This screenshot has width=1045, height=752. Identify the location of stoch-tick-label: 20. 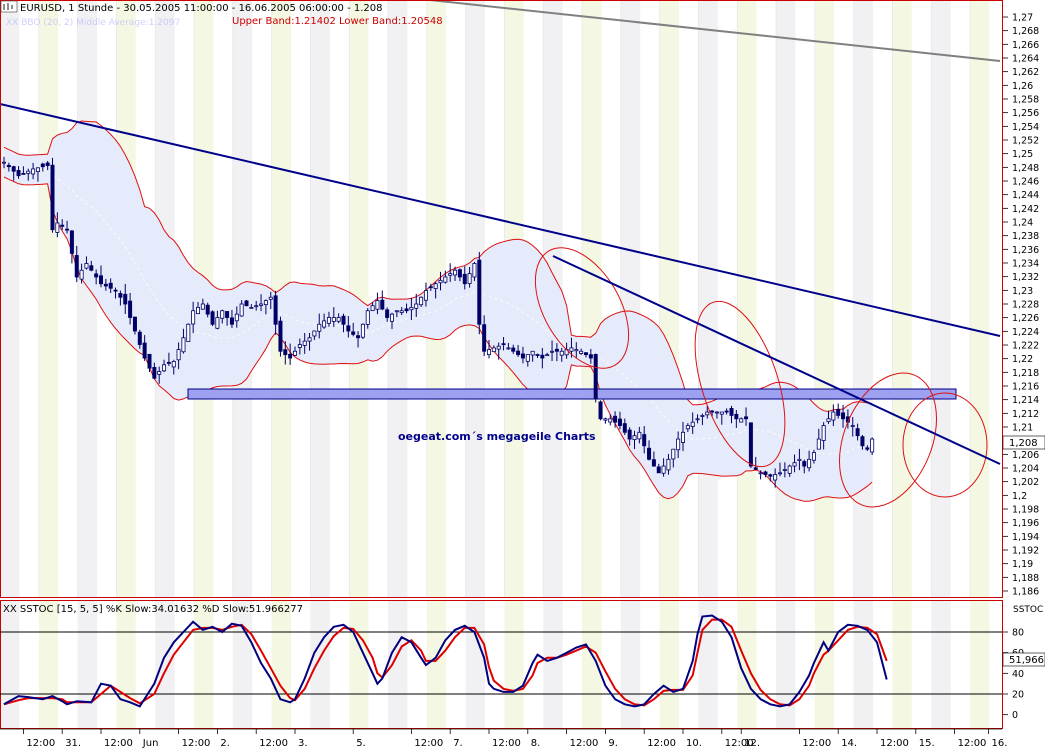
(1018, 695).